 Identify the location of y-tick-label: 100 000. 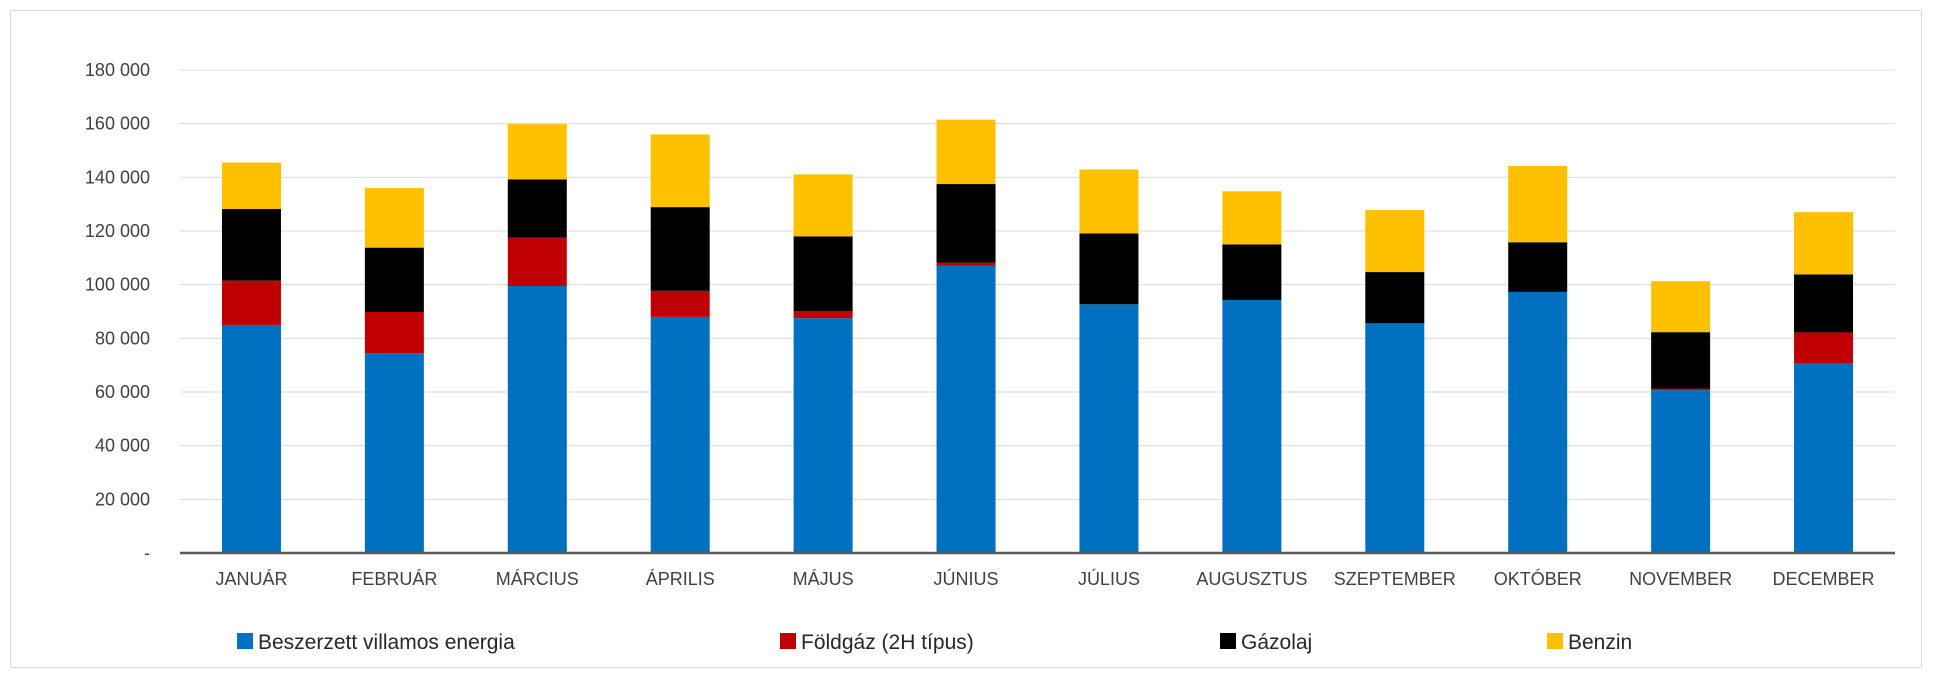
(117, 285).